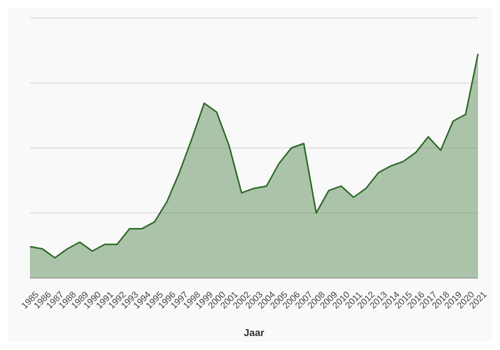  Describe the element at coordinates (254, 333) in the screenshot. I see `x-axis-title: Jaar` at that location.